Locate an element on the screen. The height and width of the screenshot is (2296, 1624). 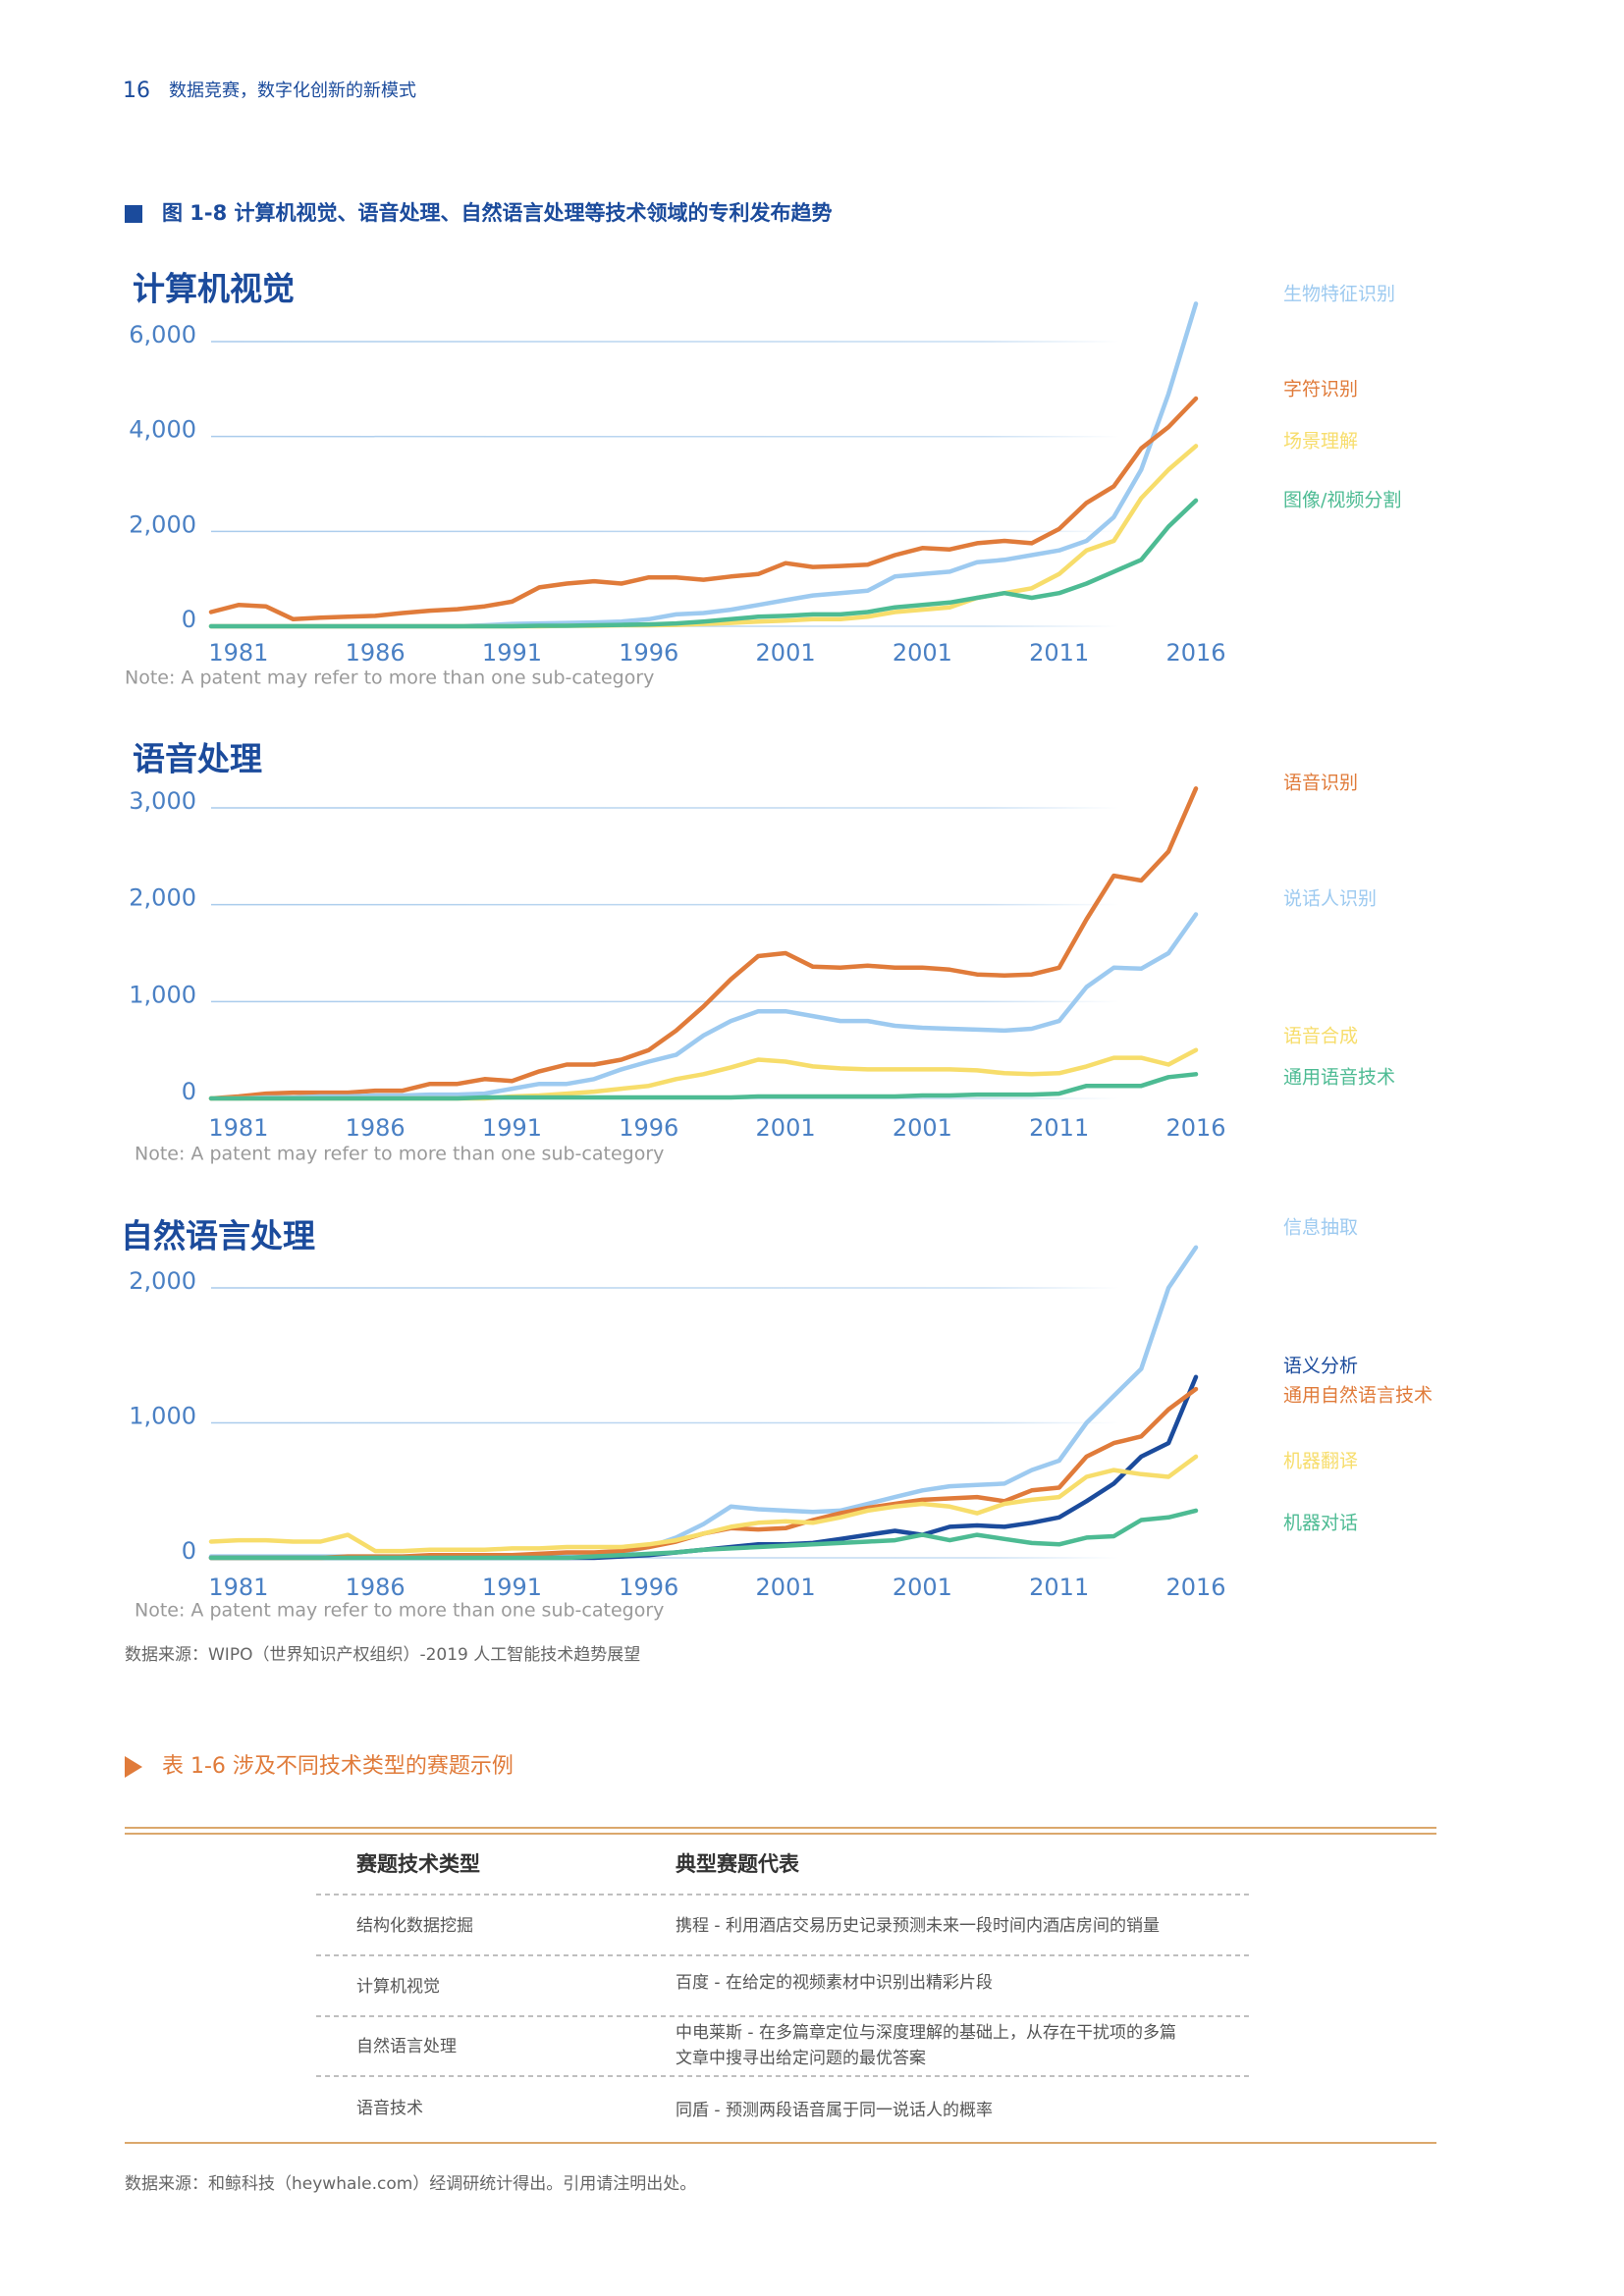
cell: 中电莱斯 - 在多篇章定位与深度理解的基础上，从存在干扰项的多篇 is located at coordinates (926, 2033).